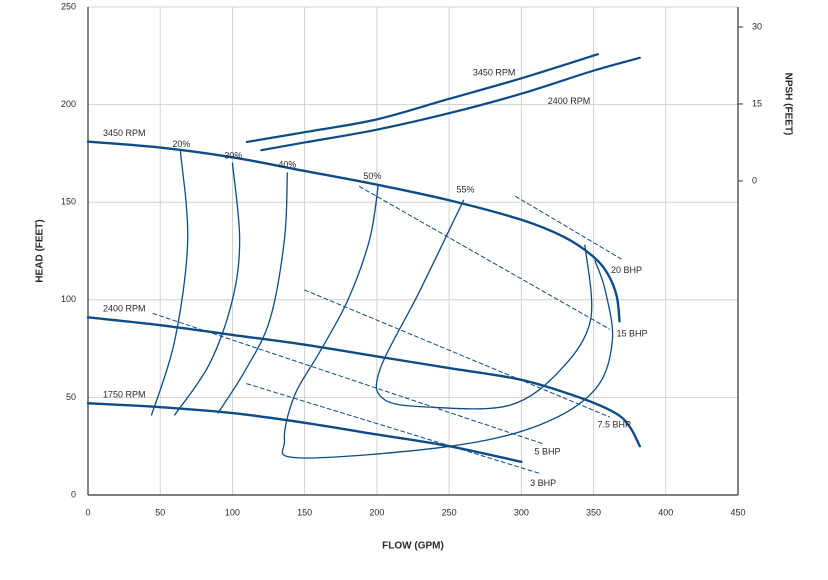 The width and height of the screenshot is (828, 580). Describe the element at coordinates (665, 512) in the screenshot. I see `x-tick-label: 400` at that location.